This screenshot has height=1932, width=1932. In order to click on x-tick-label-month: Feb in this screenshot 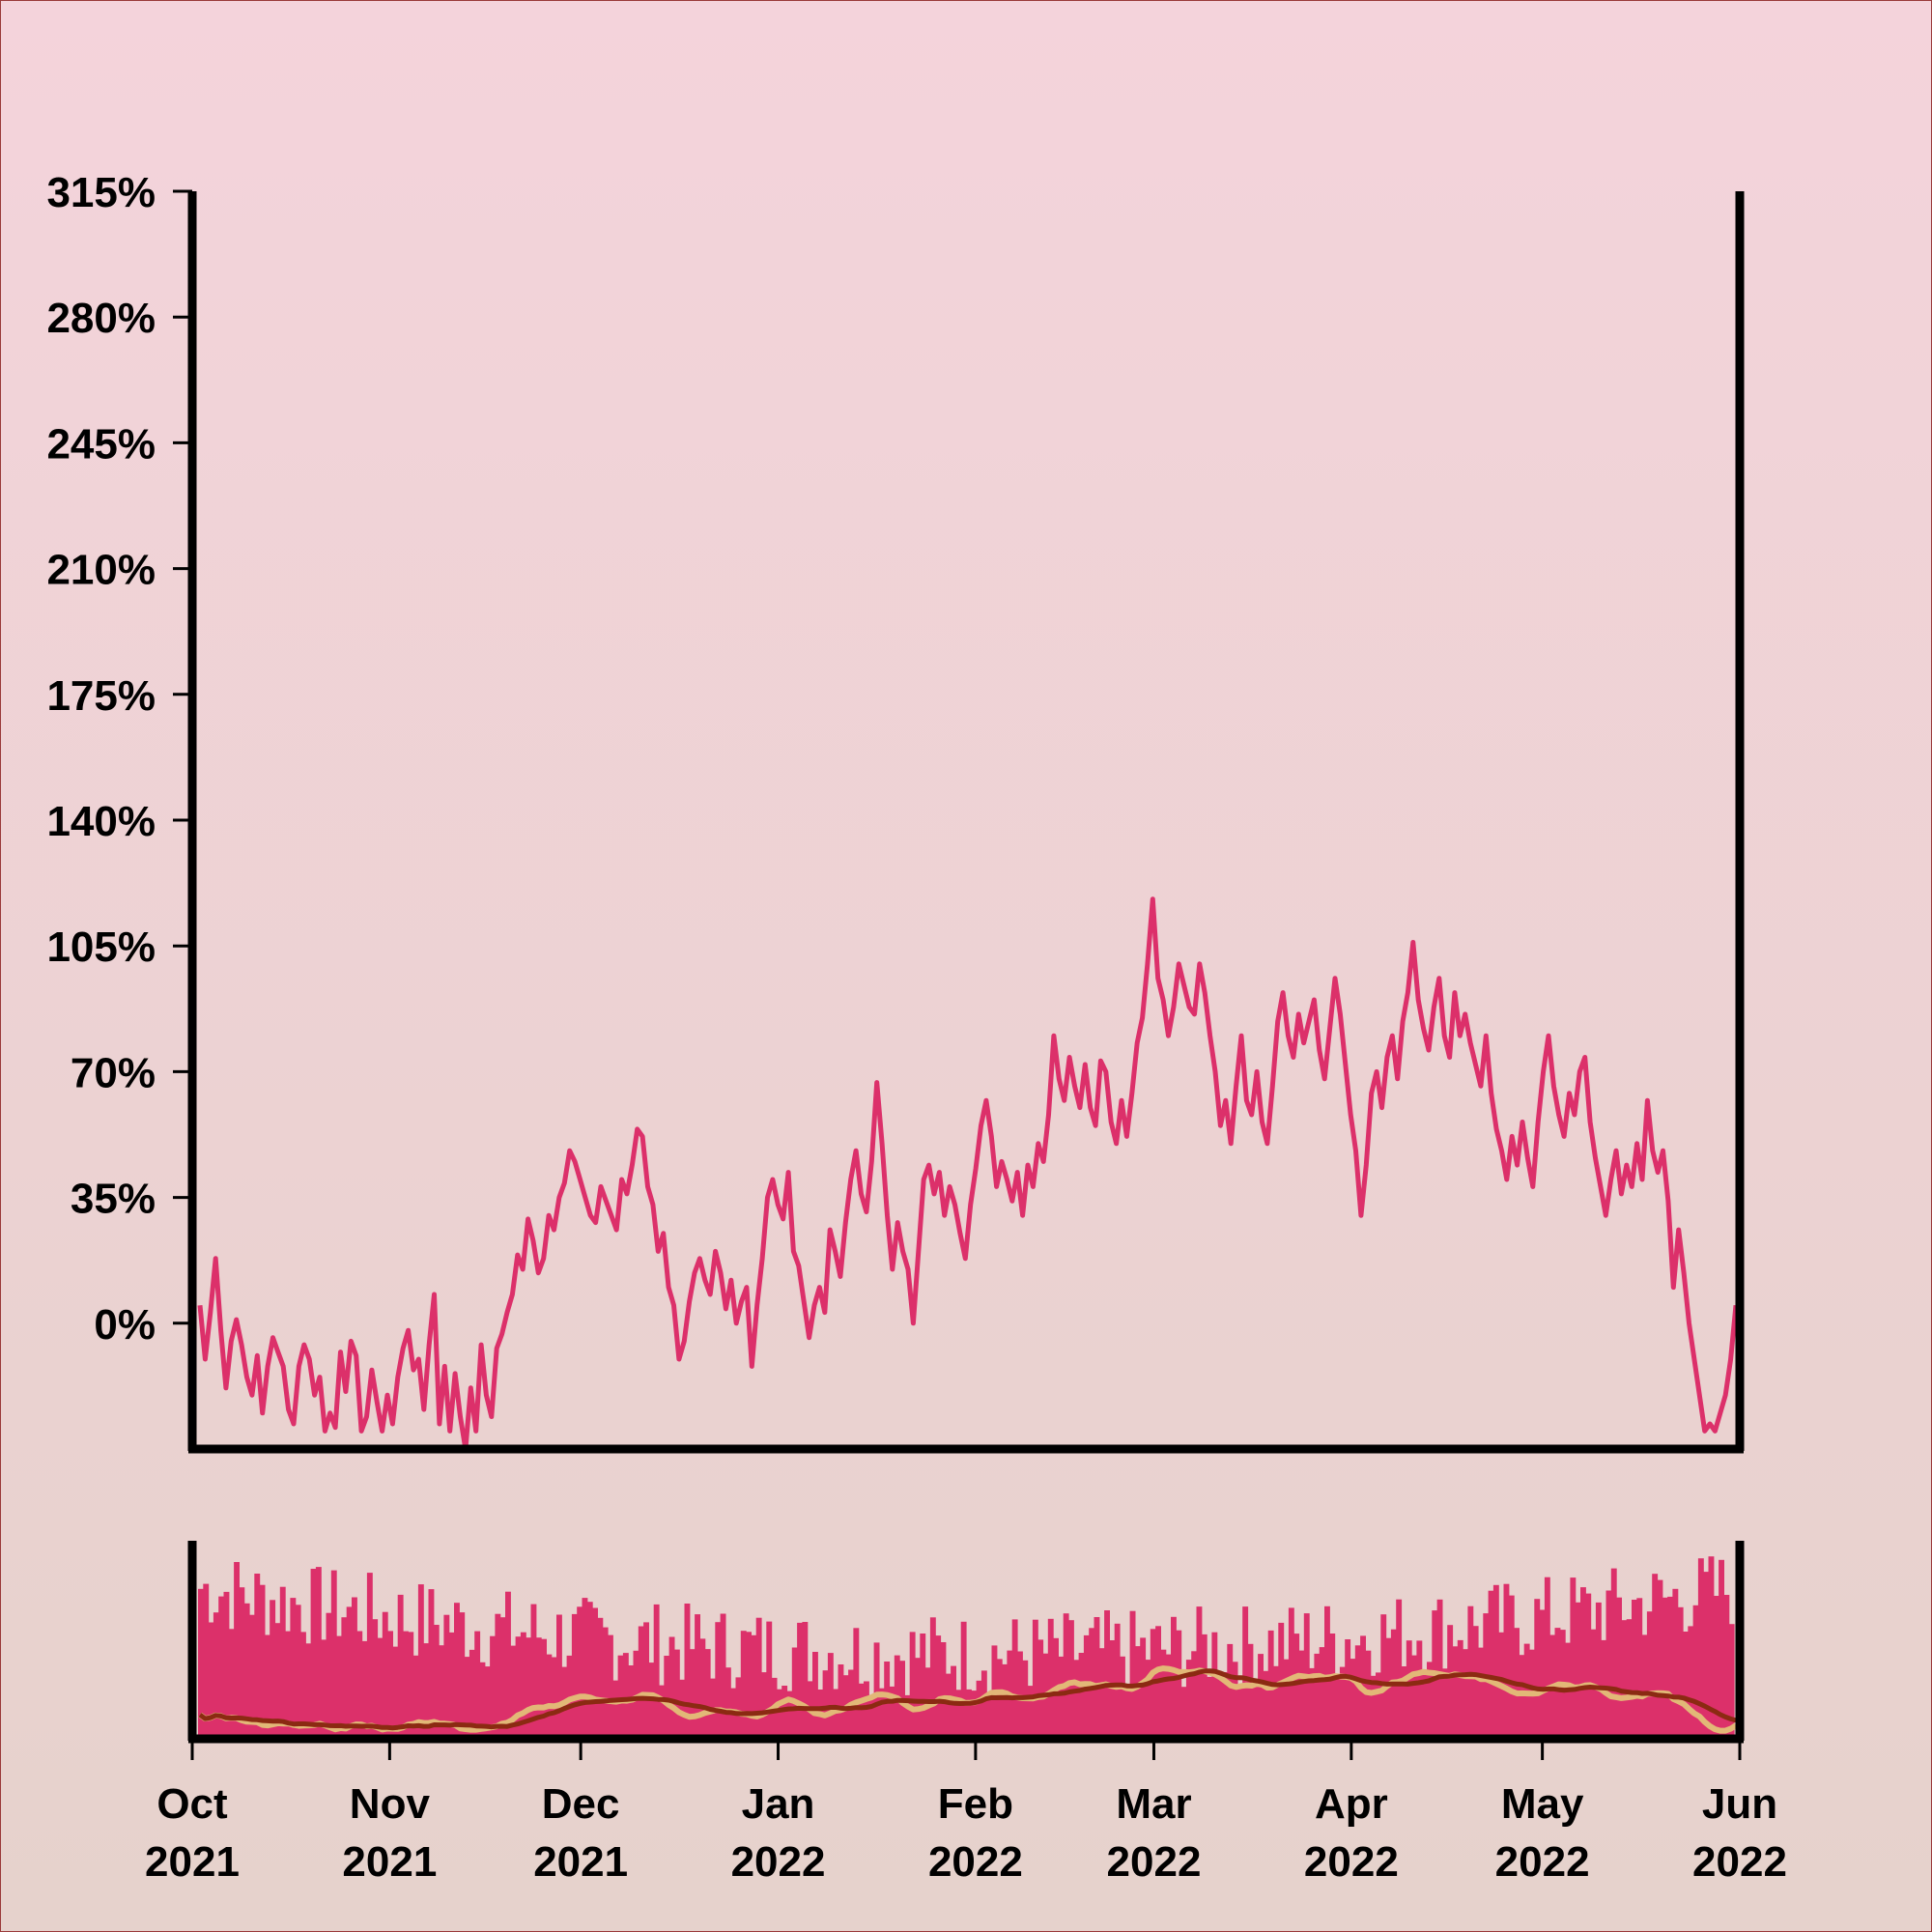, I will do `click(975, 1804)`.